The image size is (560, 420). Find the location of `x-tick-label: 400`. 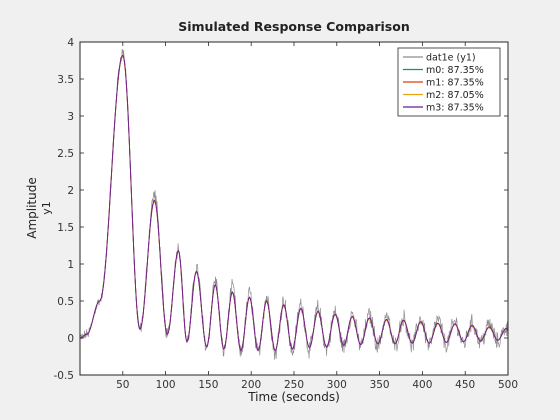

x-tick-label: 400 is located at coordinates (422, 385).